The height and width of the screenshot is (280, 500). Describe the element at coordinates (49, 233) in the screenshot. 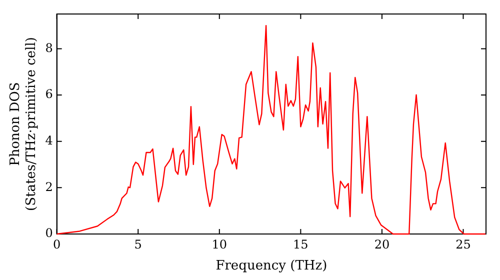

I see `y-tick-label: 0` at that location.